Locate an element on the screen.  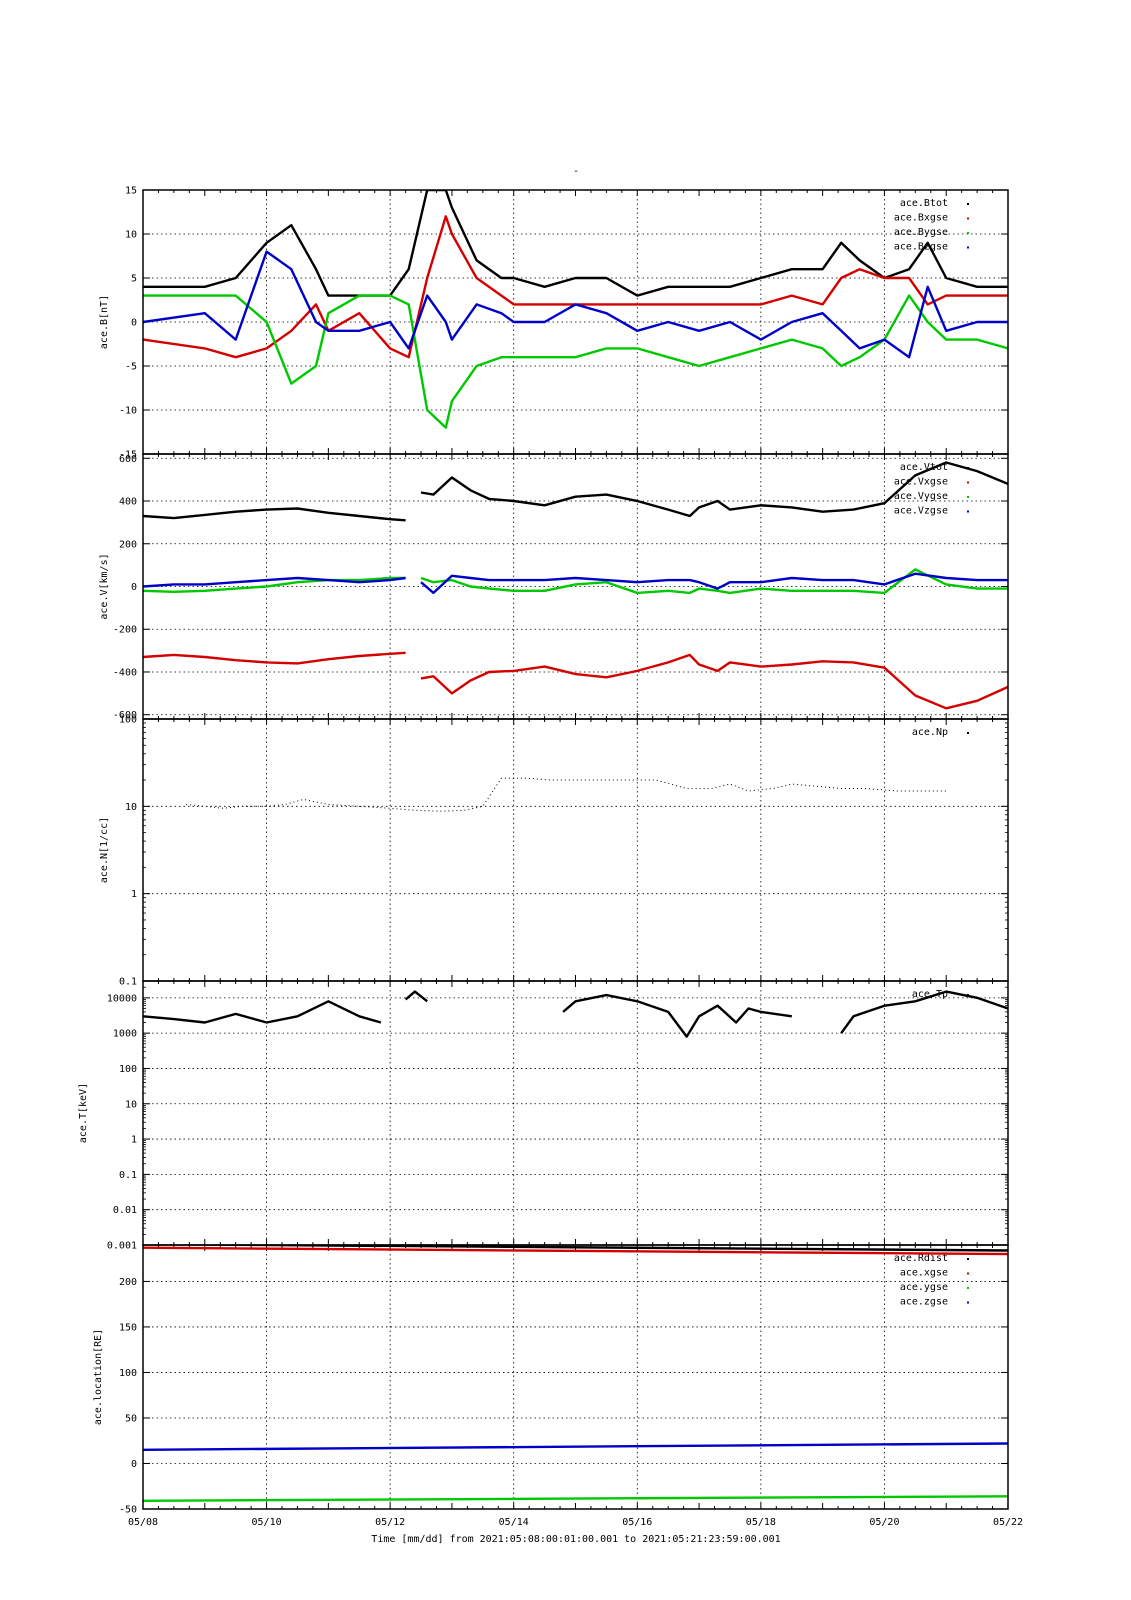
legend-label: ace.Bzgse is located at coordinates (921, 247).